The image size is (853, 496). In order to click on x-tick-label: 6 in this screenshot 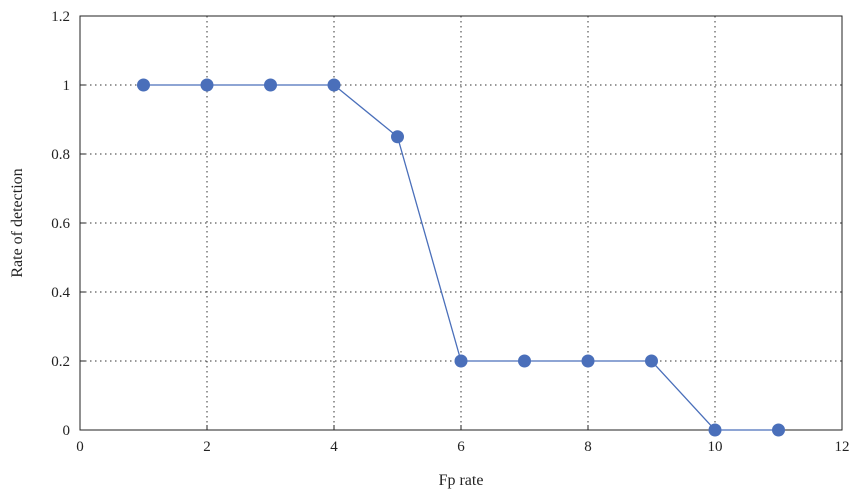, I will do `click(461, 447)`.